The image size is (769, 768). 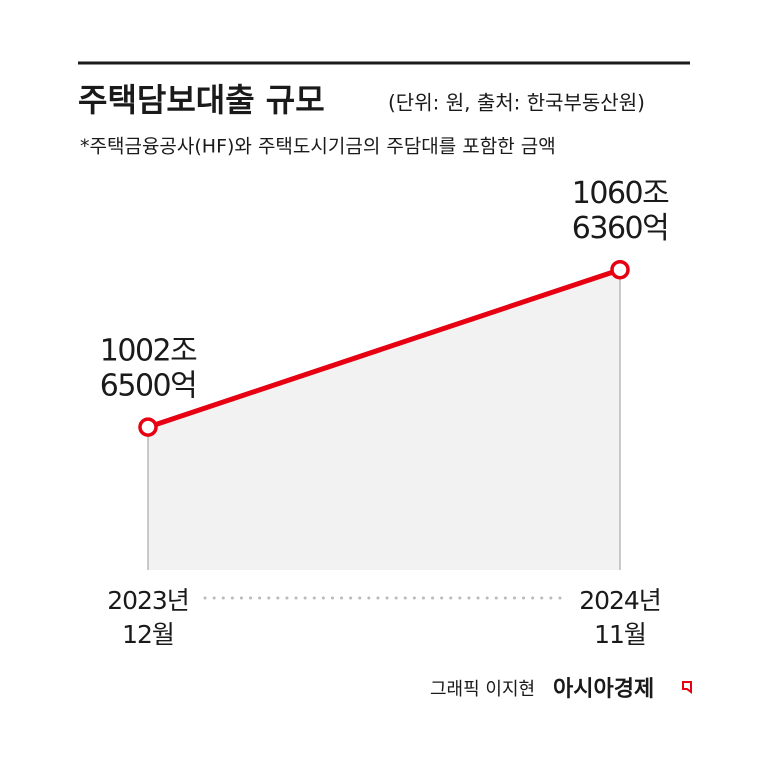 I want to click on value-label: 1060조, so click(x=620, y=193).